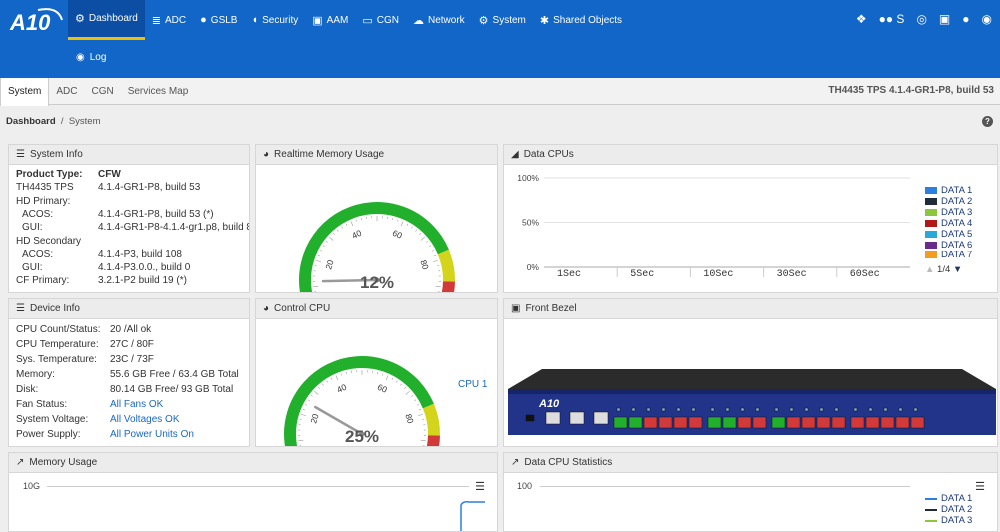  Describe the element at coordinates (144, 267) in the screenshot. I see `info-value: 4.1.4-P3.0.0., build 0` at that location.